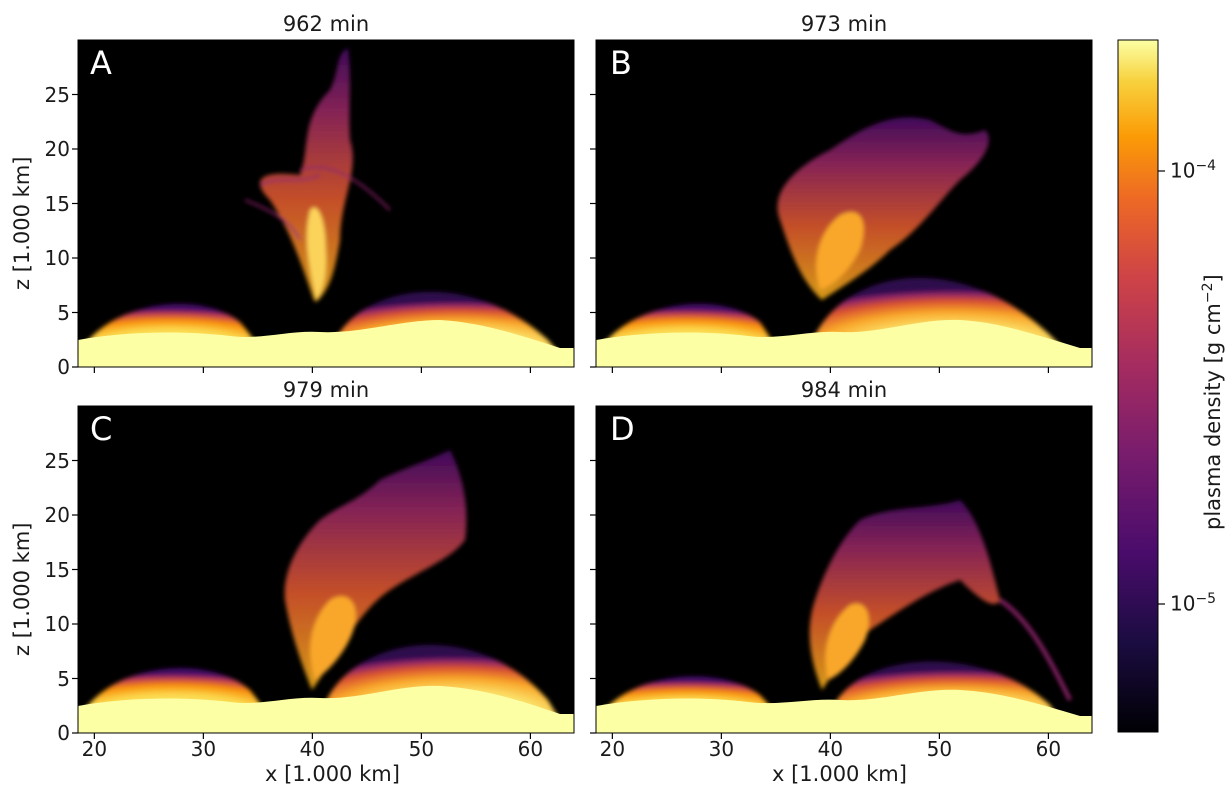 The image size is (1232, 786). What do you see at coordinates (326, 390) in the screenshot?
I see `panel-c-title: 979 min` at bounding box center [326, 390].